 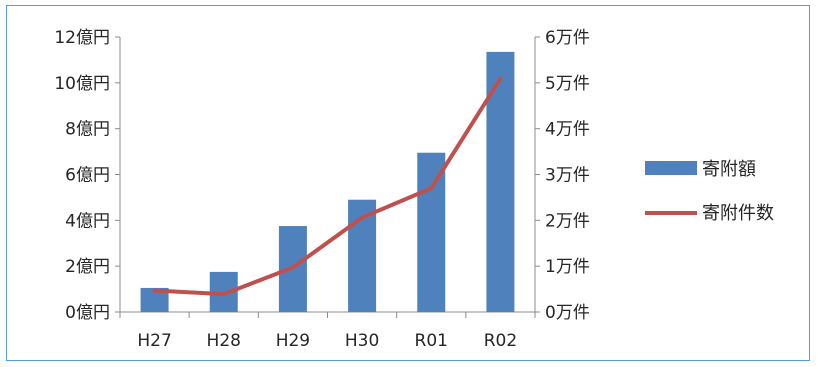 I want to click on left-axis-tick-label: 2億円, so click(x=87, y=267).